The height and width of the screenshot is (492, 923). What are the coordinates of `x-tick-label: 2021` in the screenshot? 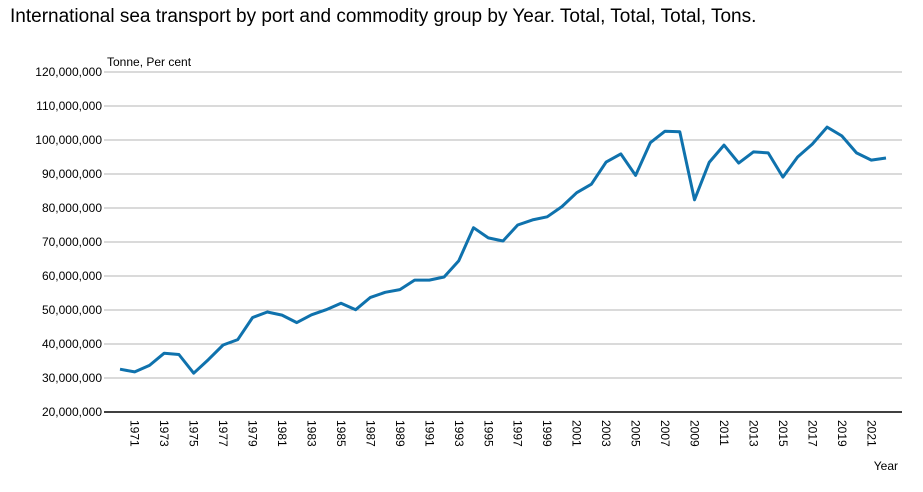 It's located at (871, 433).